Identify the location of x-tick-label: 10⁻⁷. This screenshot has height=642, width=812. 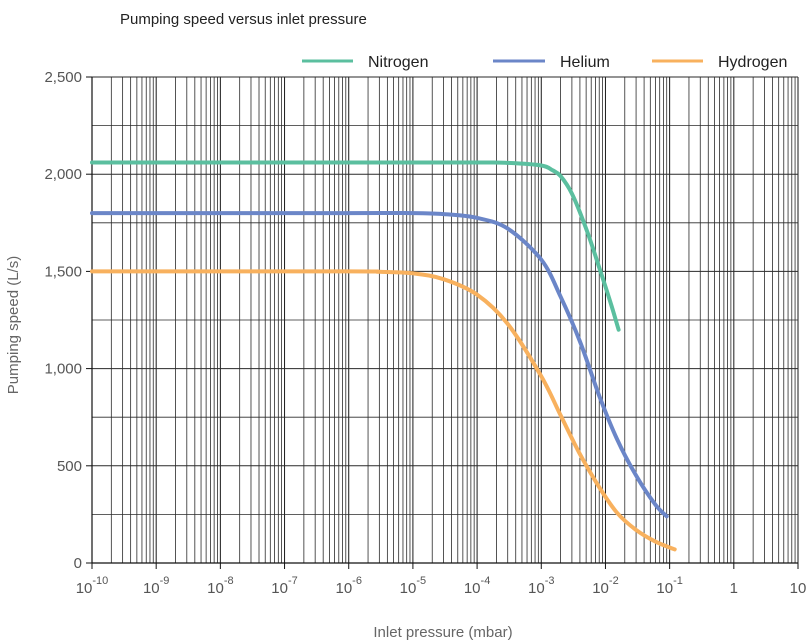
(284, 586).